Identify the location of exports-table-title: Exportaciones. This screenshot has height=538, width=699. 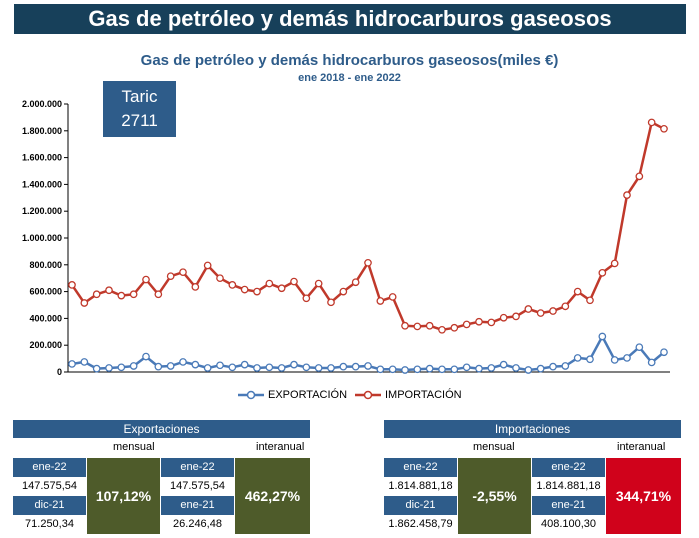
(161, 429).